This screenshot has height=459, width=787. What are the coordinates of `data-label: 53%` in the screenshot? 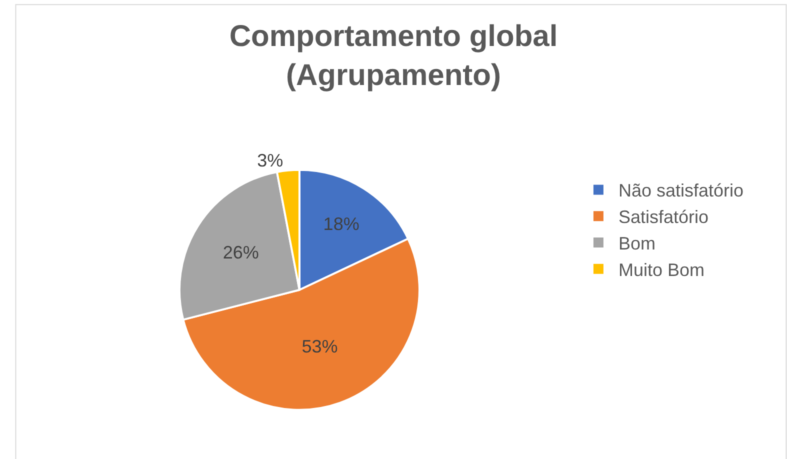 It's located at (320, 346).